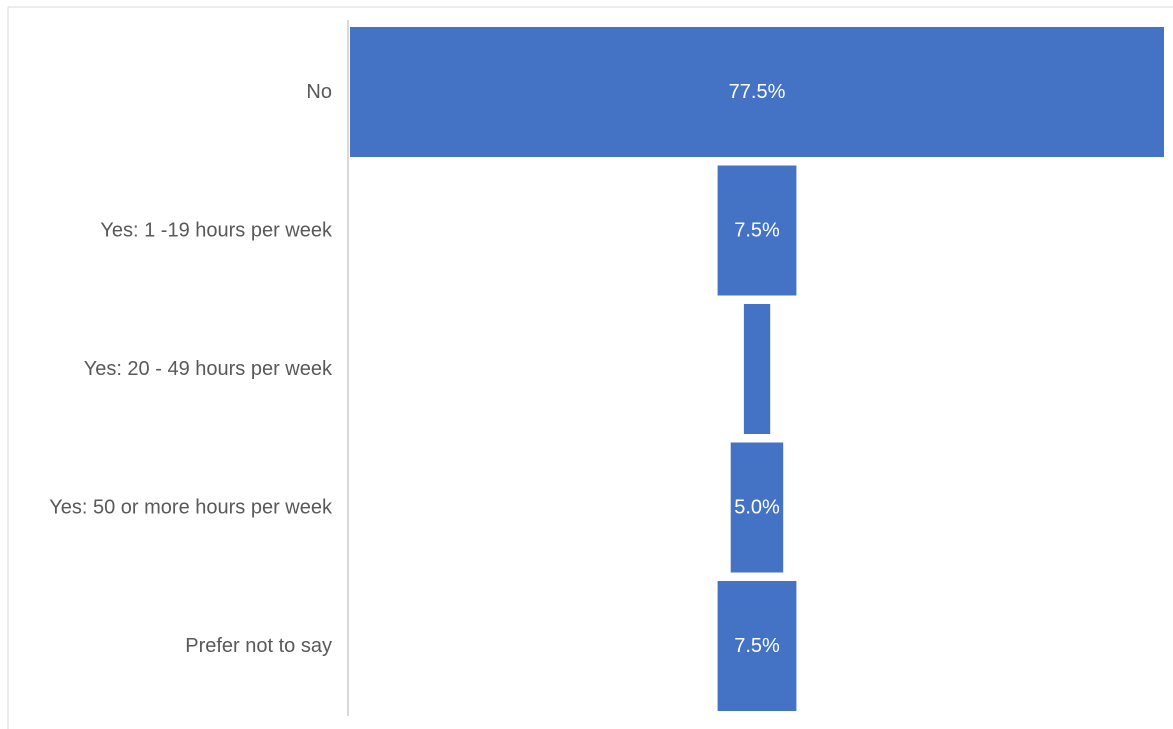  What do you see at coordinates (319, 92) in the screenshot?
I see `category-label: No` at bounding box center [319, 92].